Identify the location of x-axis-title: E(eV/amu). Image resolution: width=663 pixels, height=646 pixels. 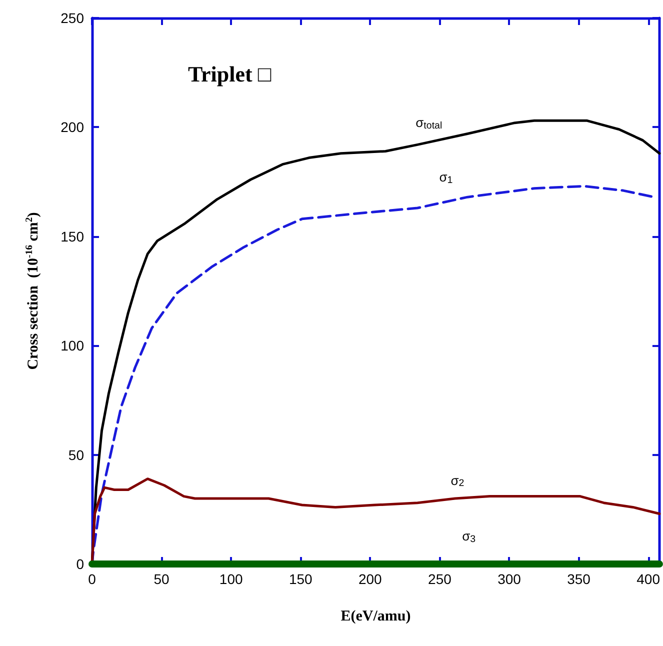
(375, 616).